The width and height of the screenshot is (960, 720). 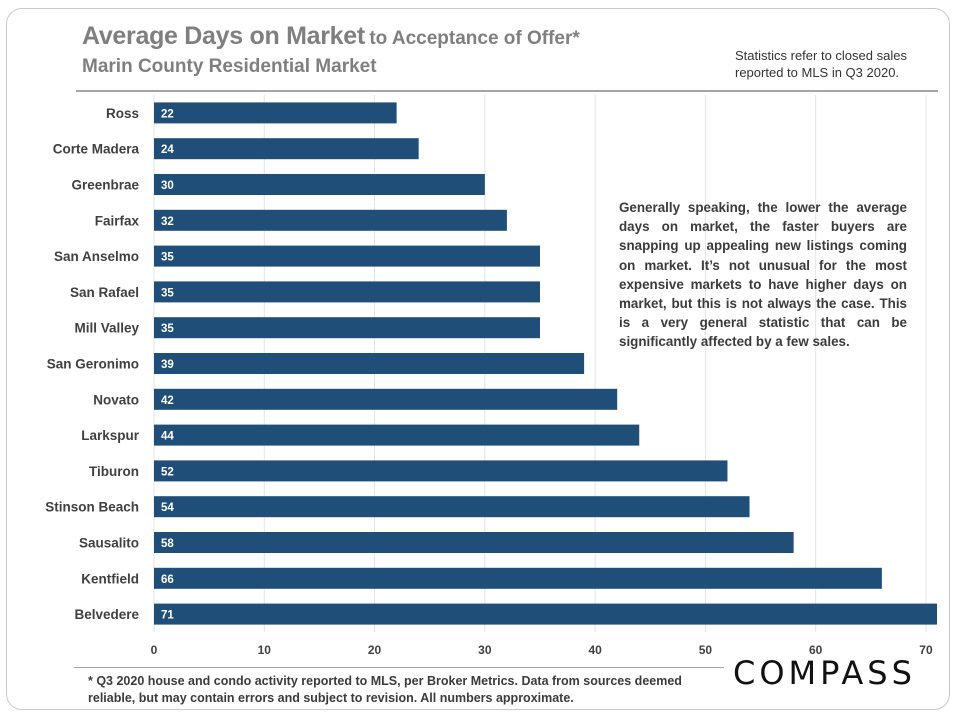 I want to click on x-tick-0: 0, so click(x=154, y=650).